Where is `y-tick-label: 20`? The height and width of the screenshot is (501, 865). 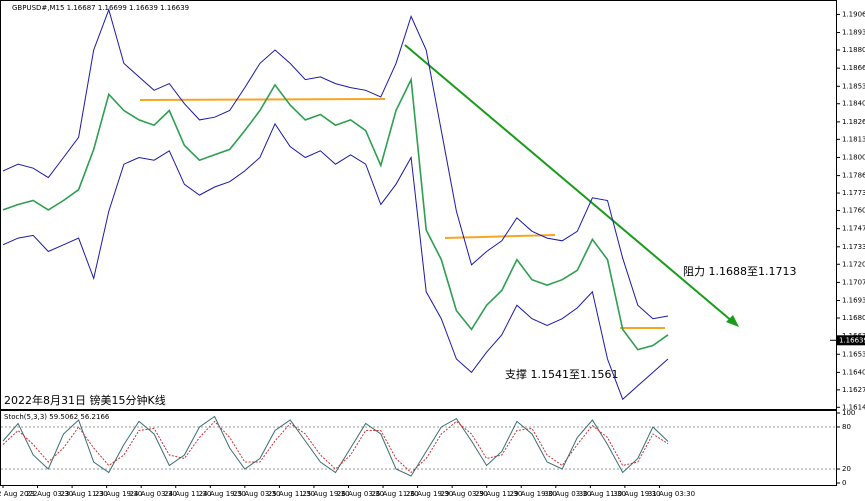 y-tick-label: 20 is located at coordinates (846, 469).